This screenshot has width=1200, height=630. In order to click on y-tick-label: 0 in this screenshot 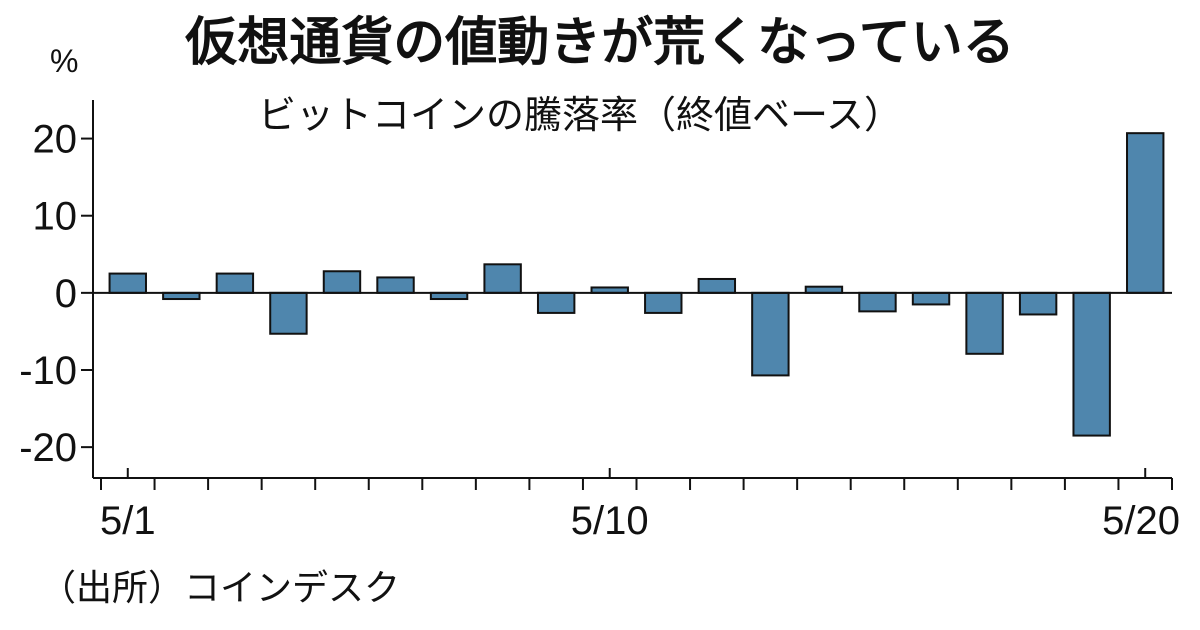, I will do `click(66, 294)`.